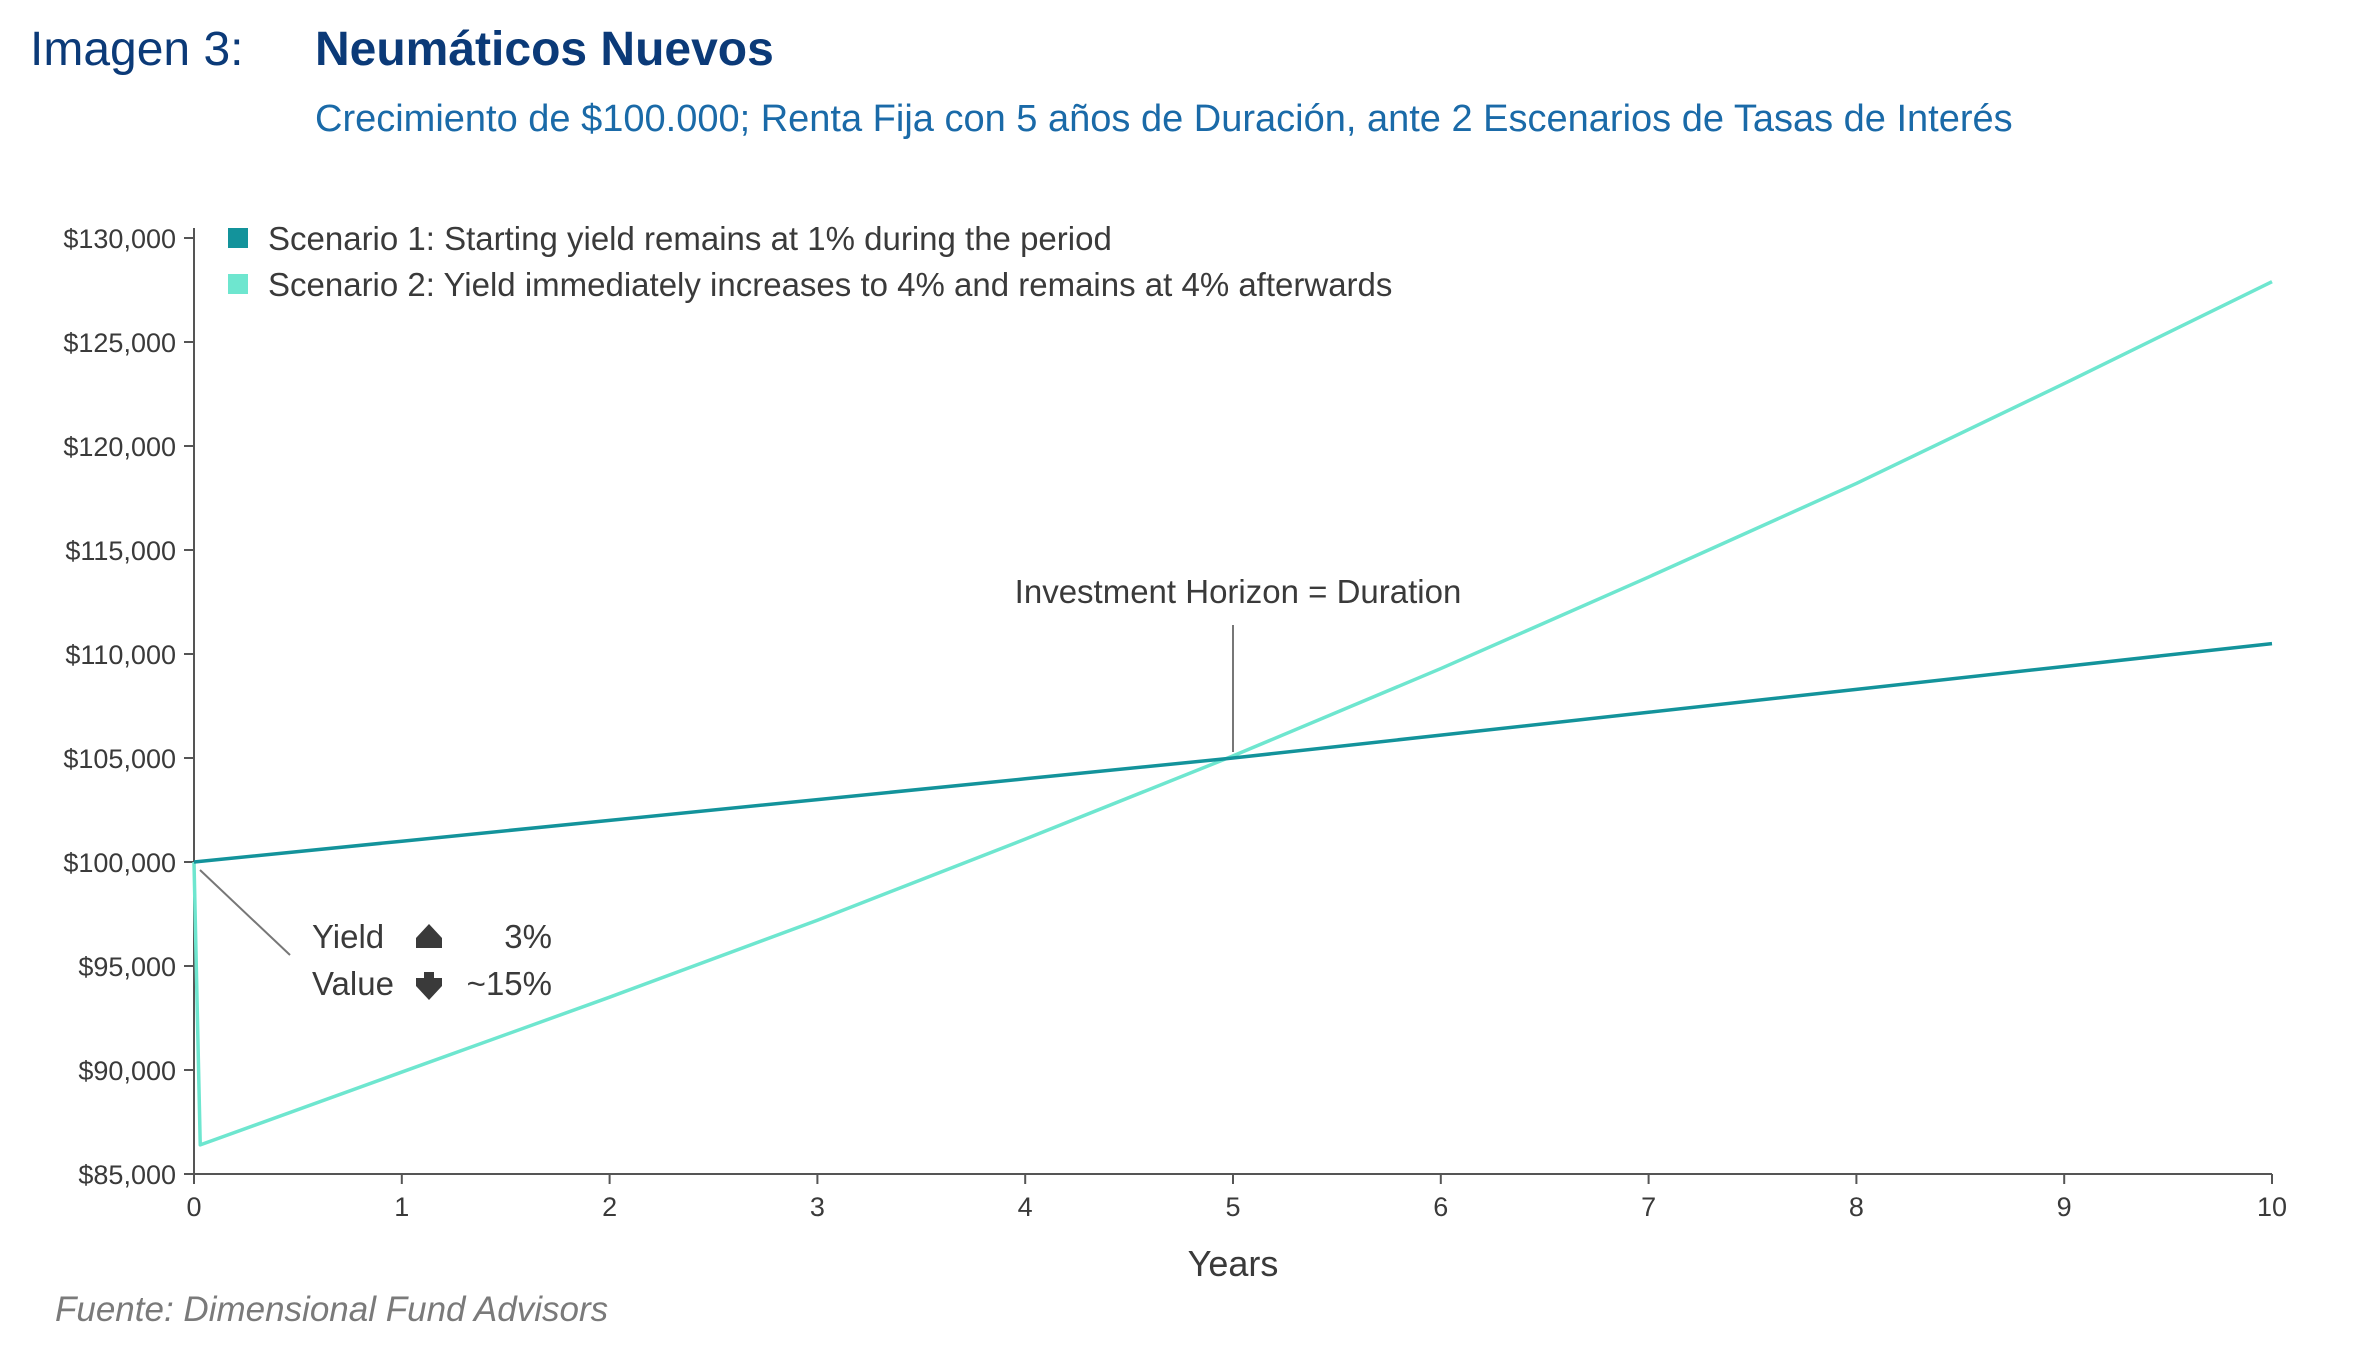  I want to click on value-label: Value, so click(353, 983).